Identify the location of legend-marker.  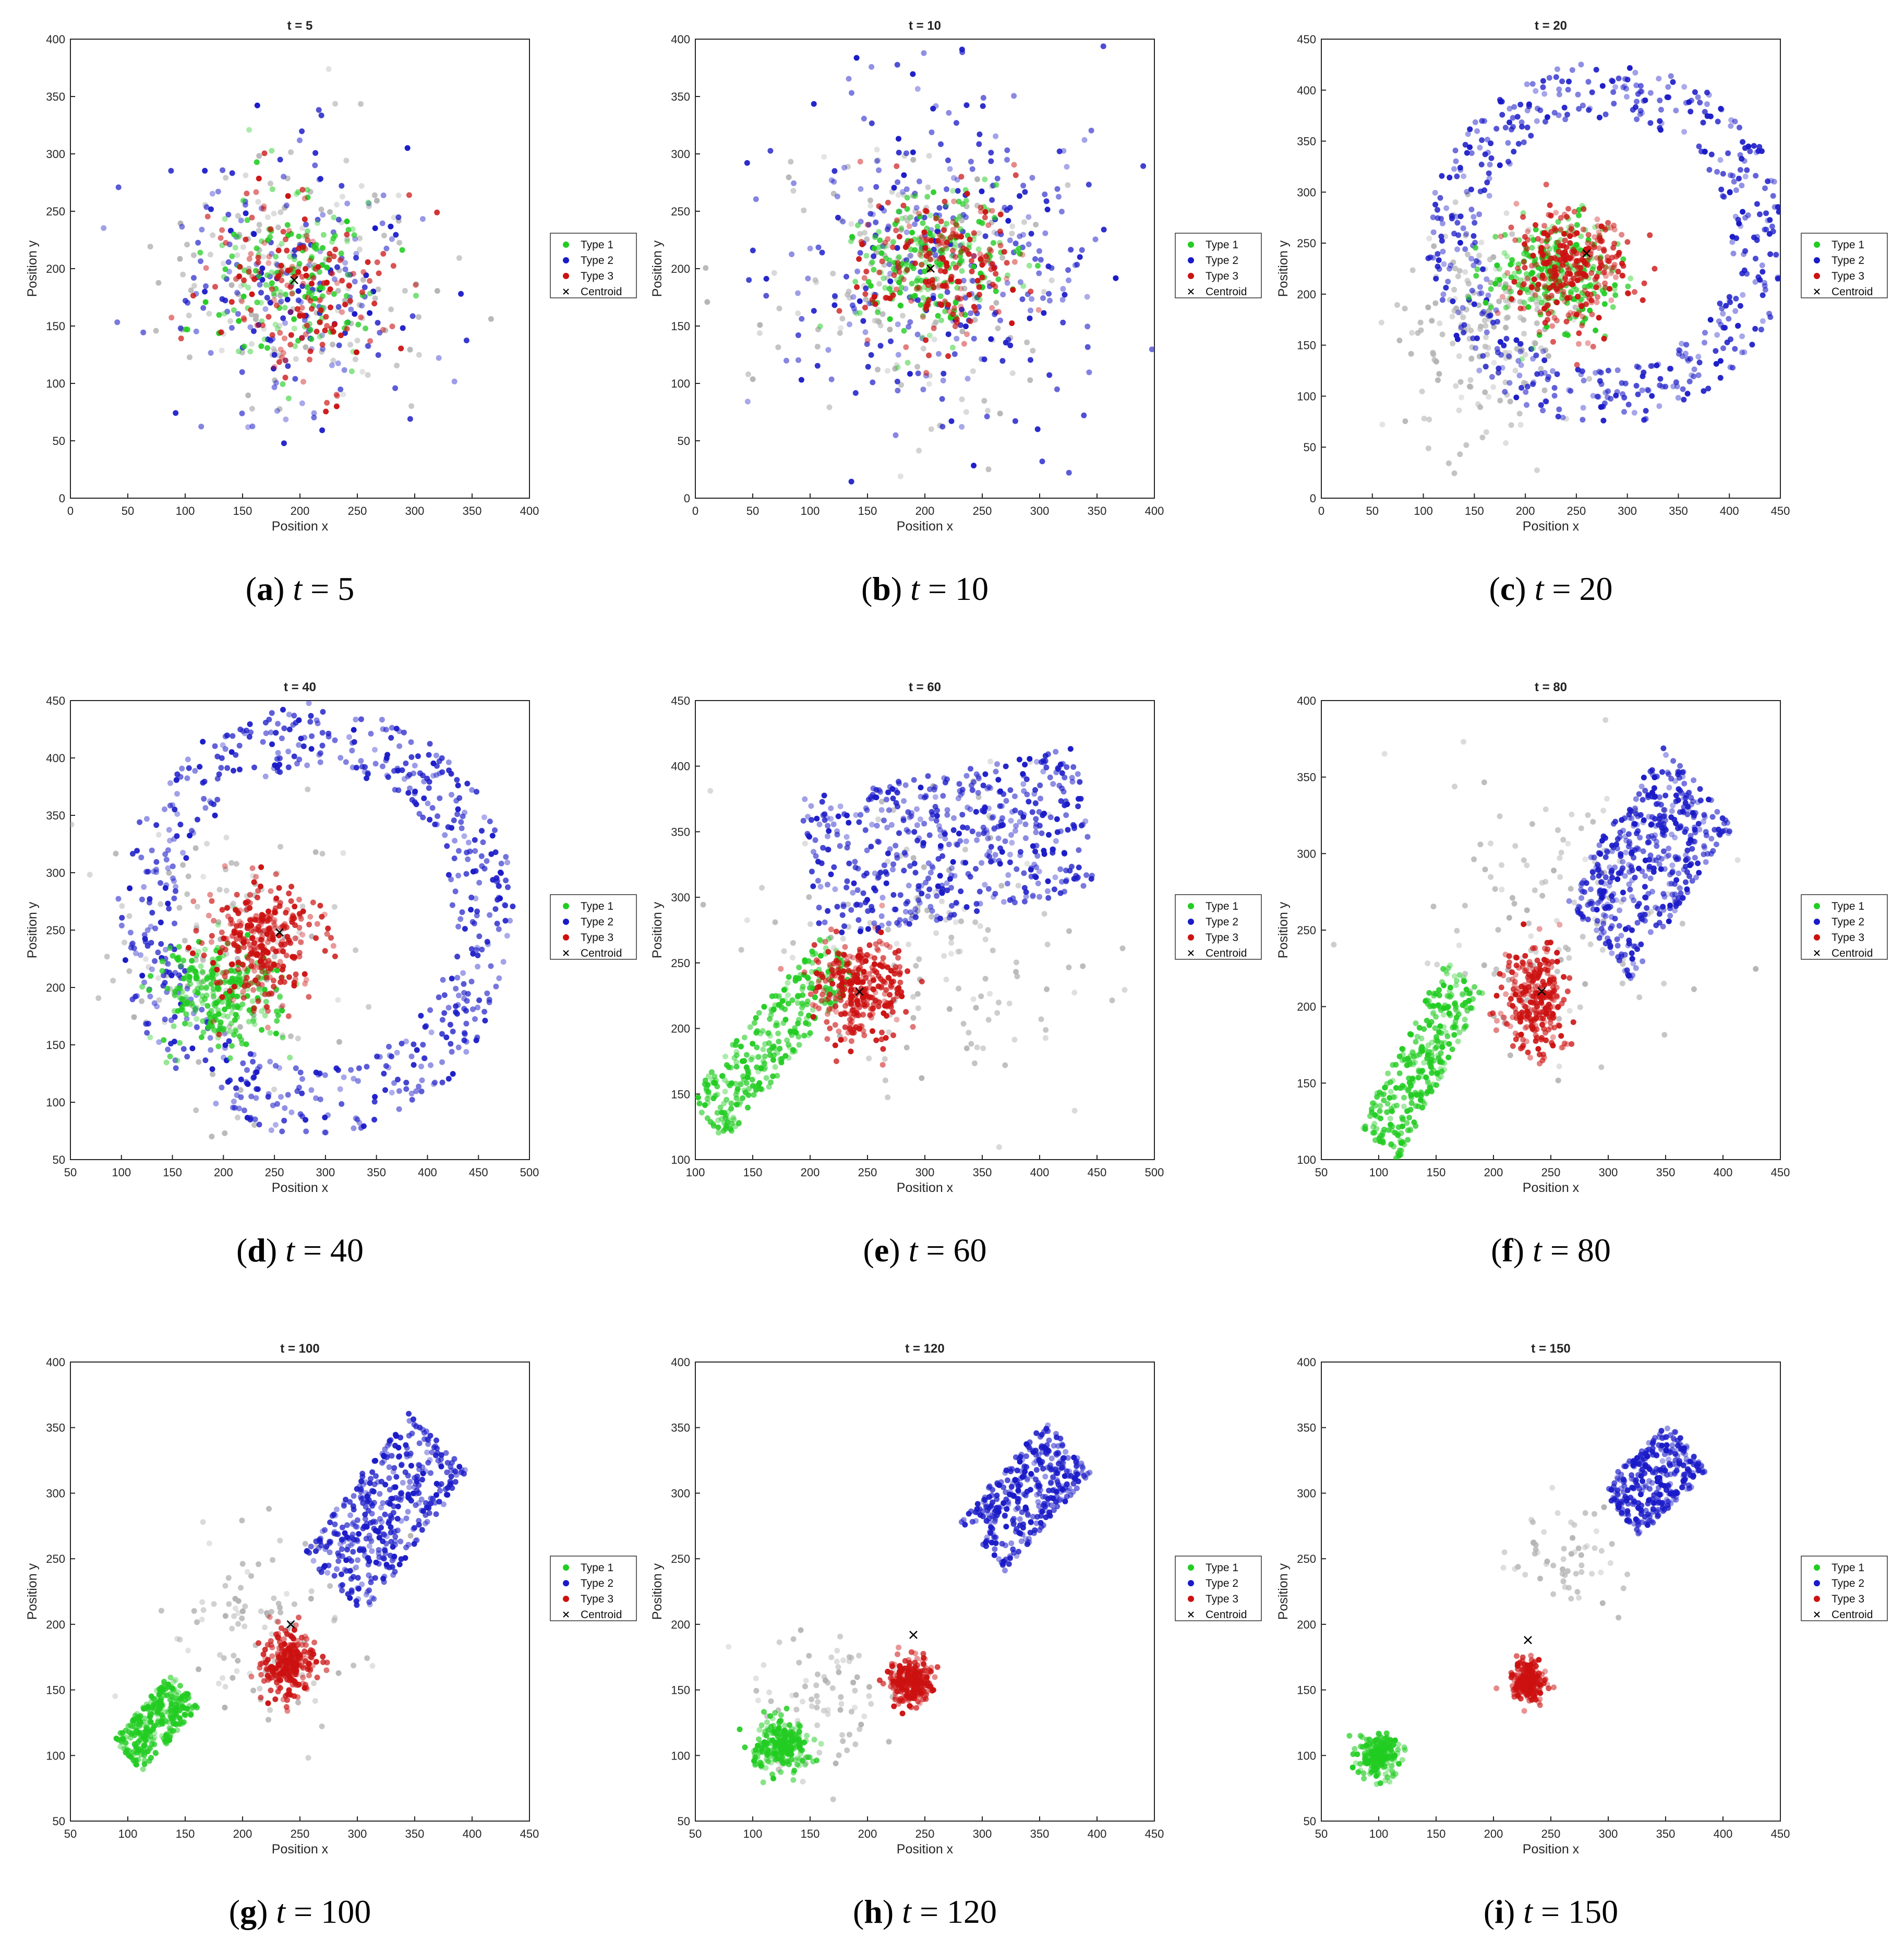
(566, 906).